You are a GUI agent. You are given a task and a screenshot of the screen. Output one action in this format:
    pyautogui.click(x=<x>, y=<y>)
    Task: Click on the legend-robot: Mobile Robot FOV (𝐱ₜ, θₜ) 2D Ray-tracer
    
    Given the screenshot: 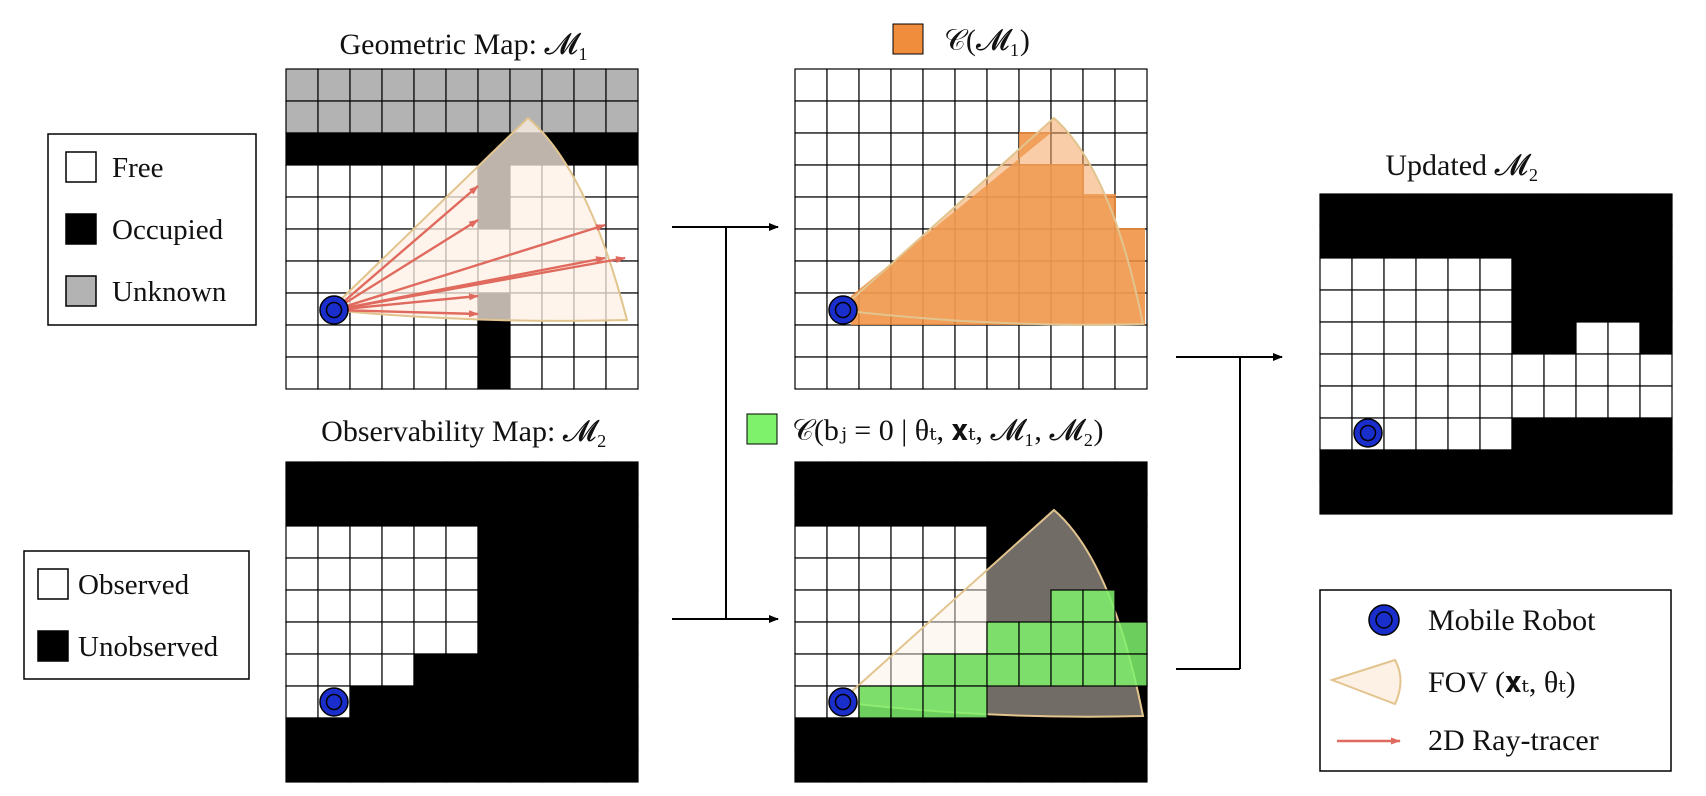 What is the action you would take?
    pyautogui.click(x=1495, y=680)
    